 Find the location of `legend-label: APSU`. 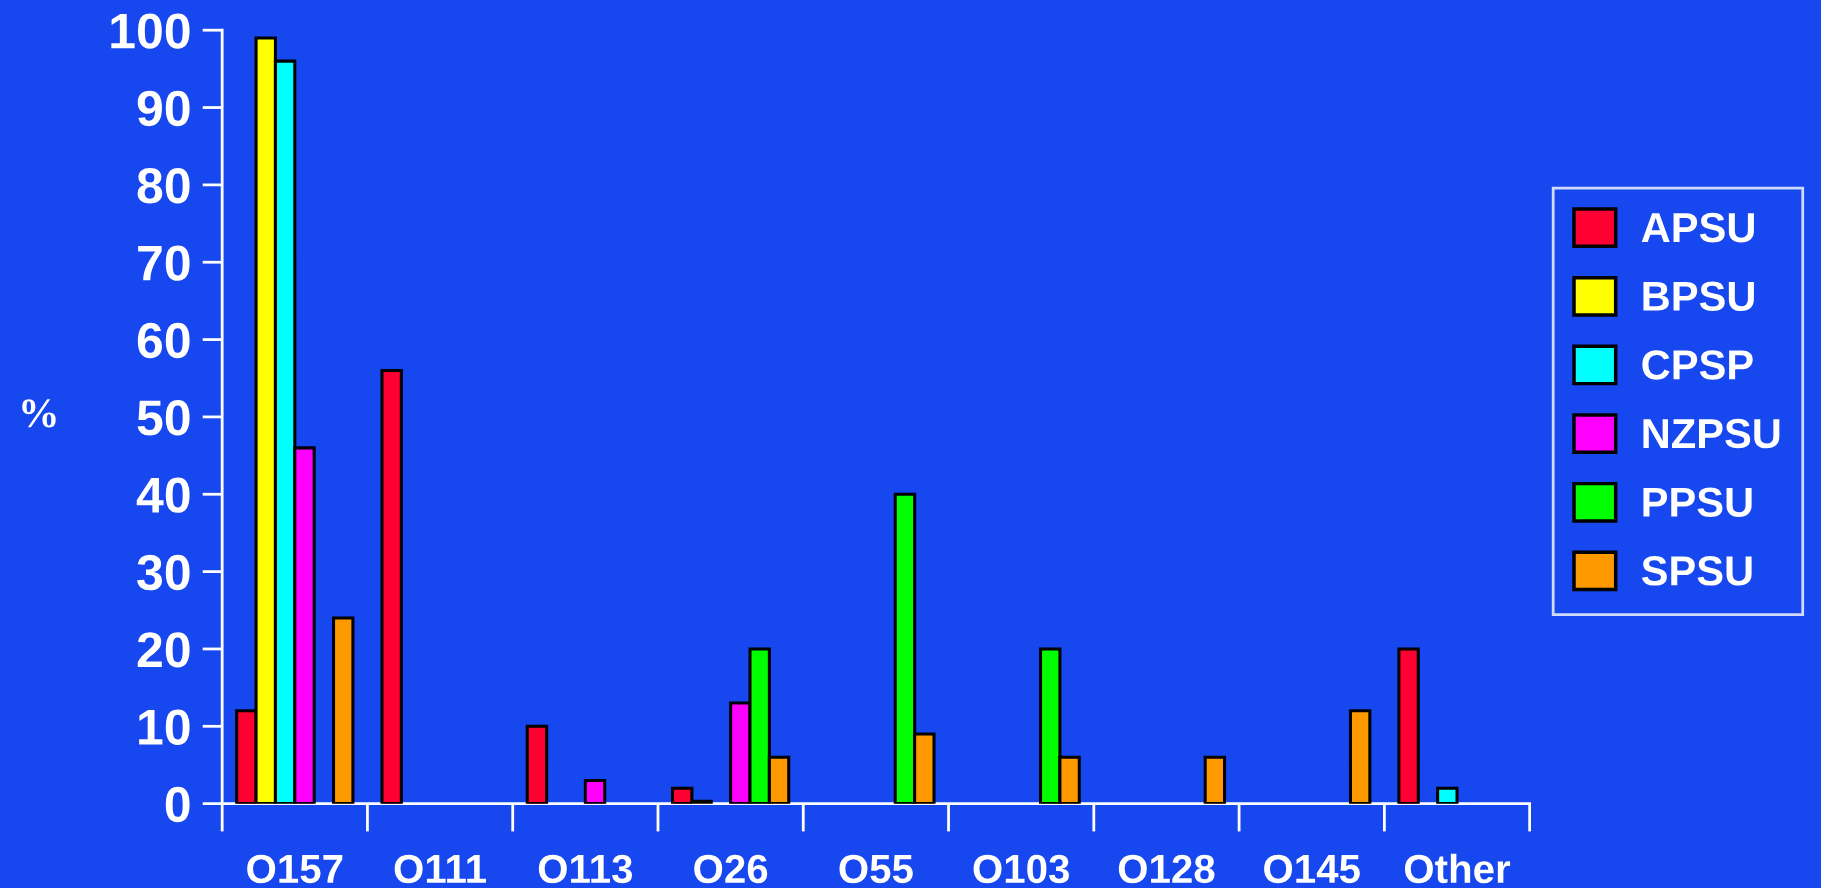

legend-label: APSU is located at coordinates (1697, 227).